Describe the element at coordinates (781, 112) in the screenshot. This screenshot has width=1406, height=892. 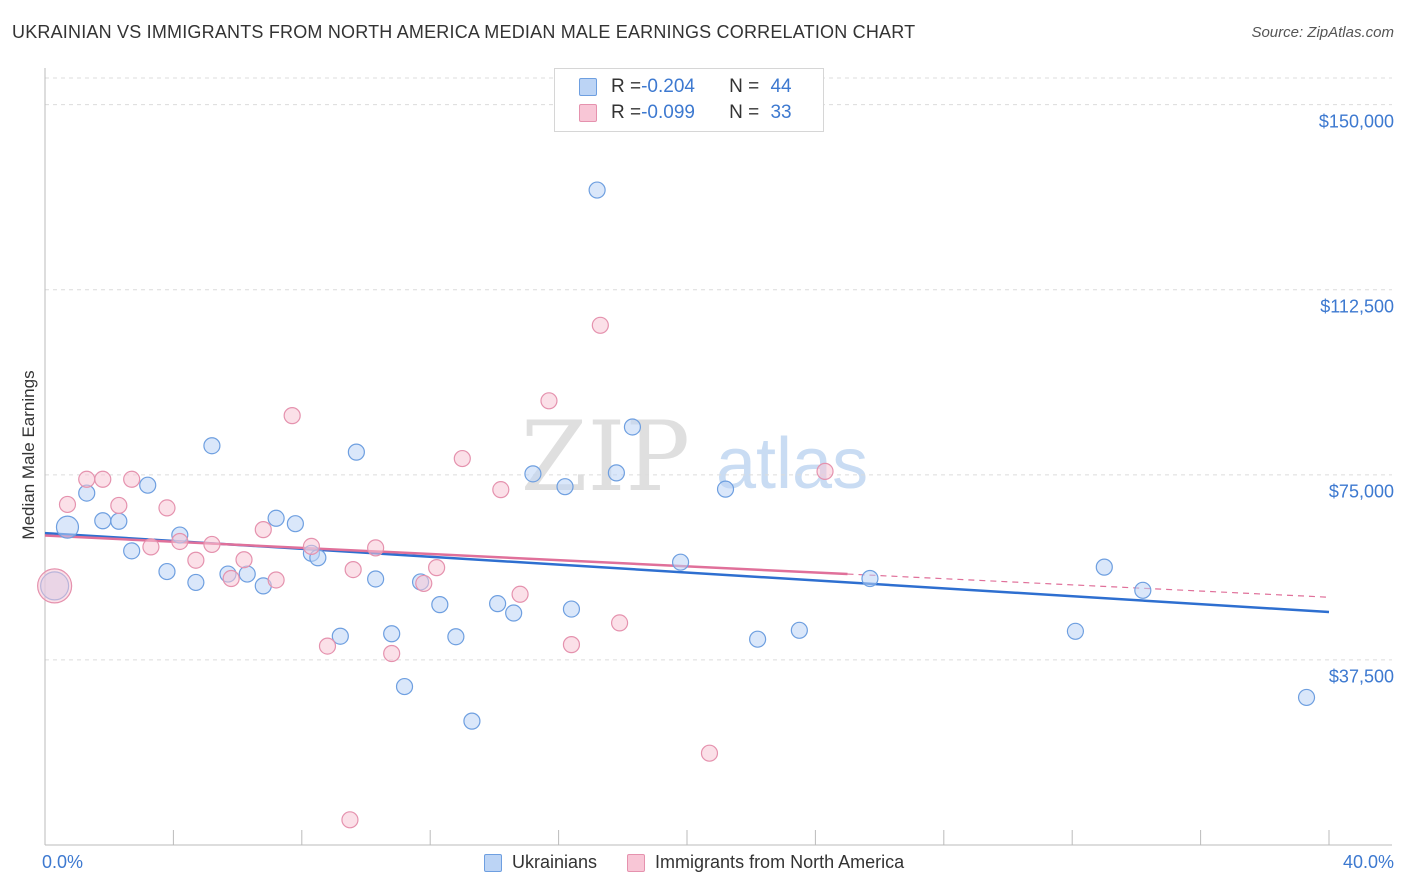
I see `n-value: 33` at that location.